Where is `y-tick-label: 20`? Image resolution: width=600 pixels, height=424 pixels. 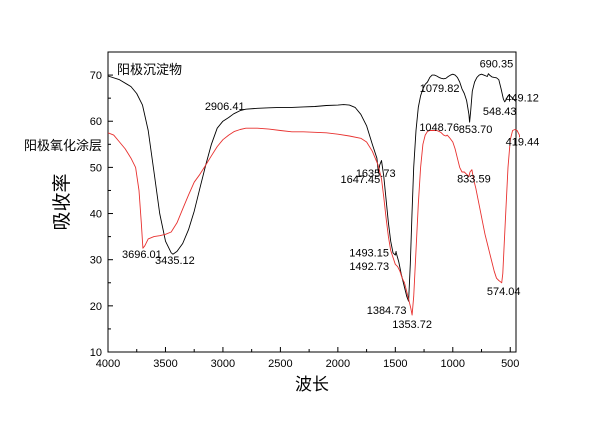
y-tick-label: 20 is located at coordinates (96, 307).